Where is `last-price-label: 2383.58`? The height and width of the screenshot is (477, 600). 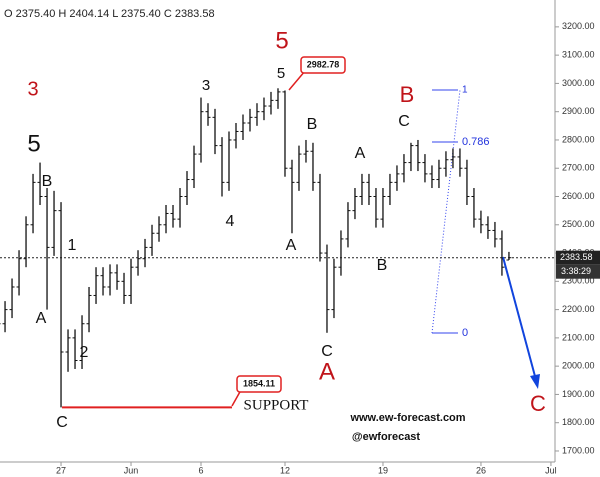 last-price-label: 2383.58 is located at coordinates (576, 257).